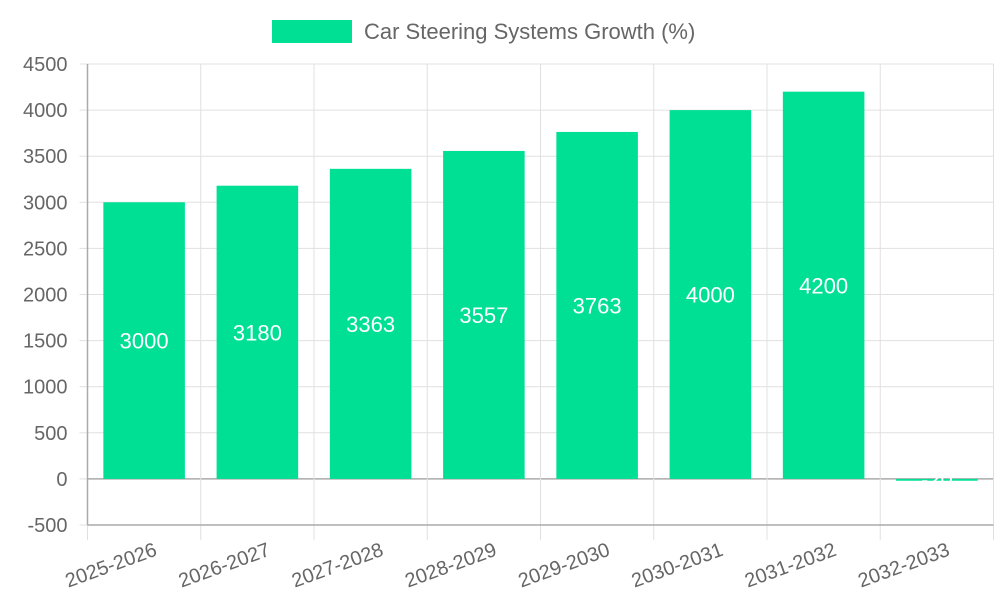  I want to click on x-tick-label: 2030-2031, so click(677, 565).